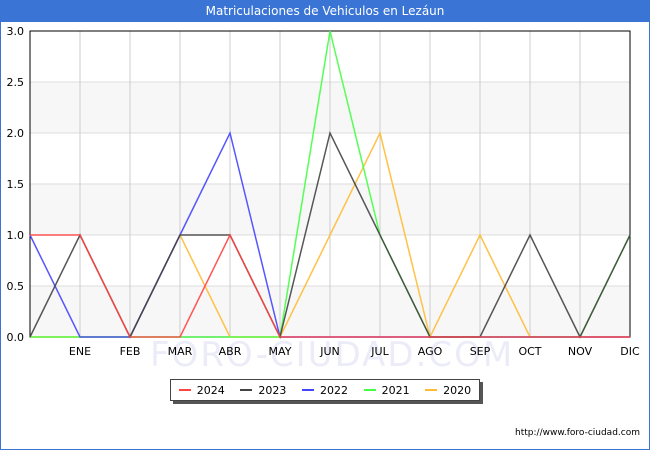  I want to click on watermark: FORO-CIUDAD.COM, so click(332, 355).